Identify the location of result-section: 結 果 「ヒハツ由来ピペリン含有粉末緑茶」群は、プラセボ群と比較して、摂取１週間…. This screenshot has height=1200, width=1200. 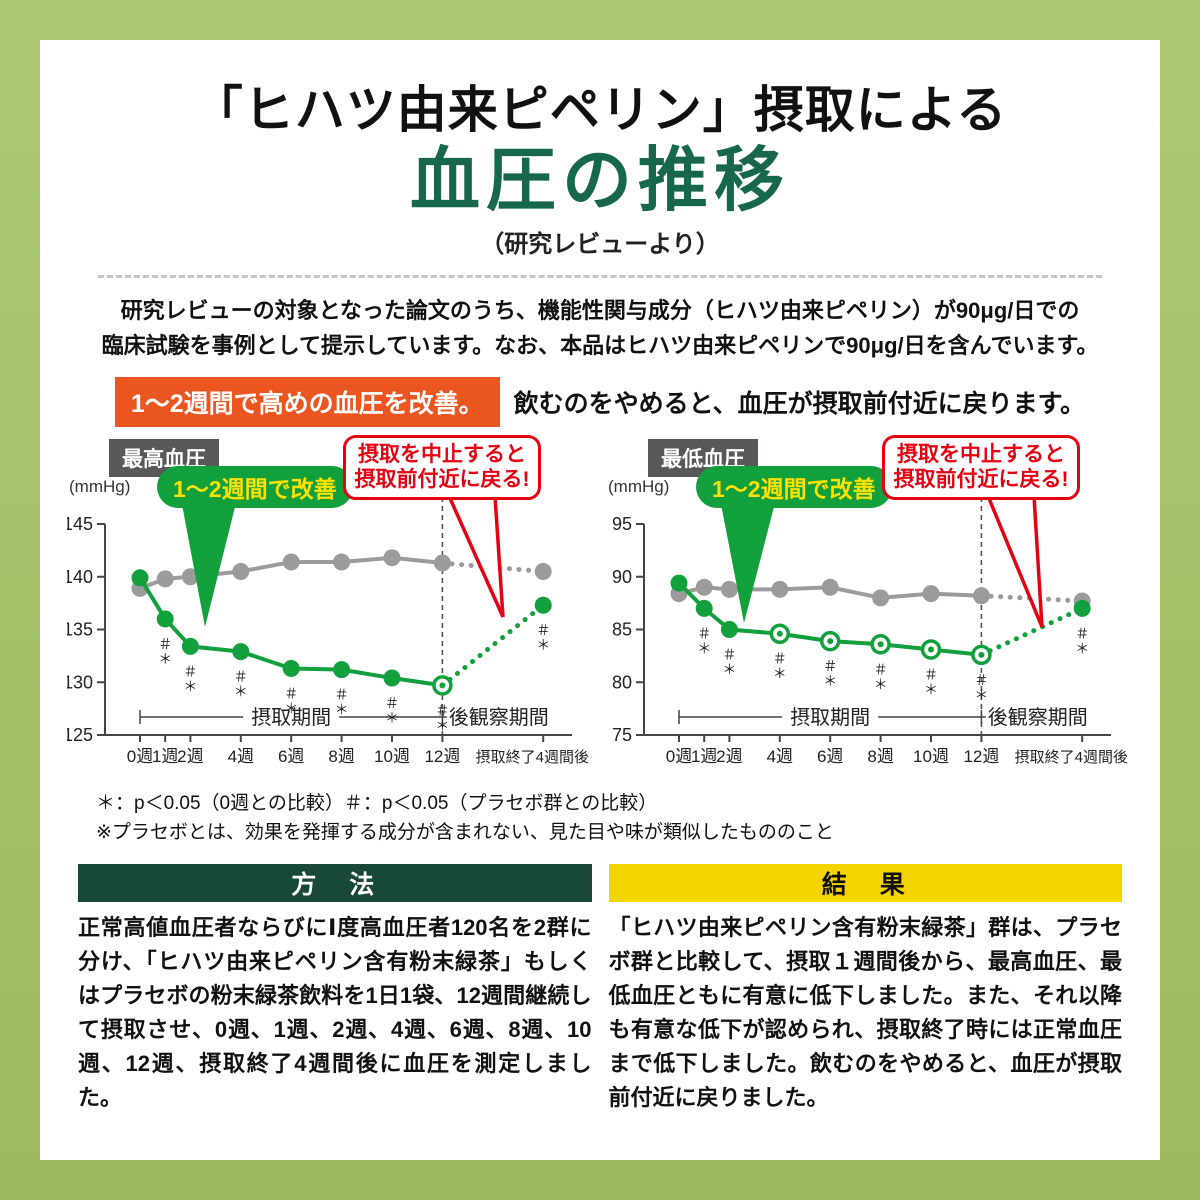
(865, 989).